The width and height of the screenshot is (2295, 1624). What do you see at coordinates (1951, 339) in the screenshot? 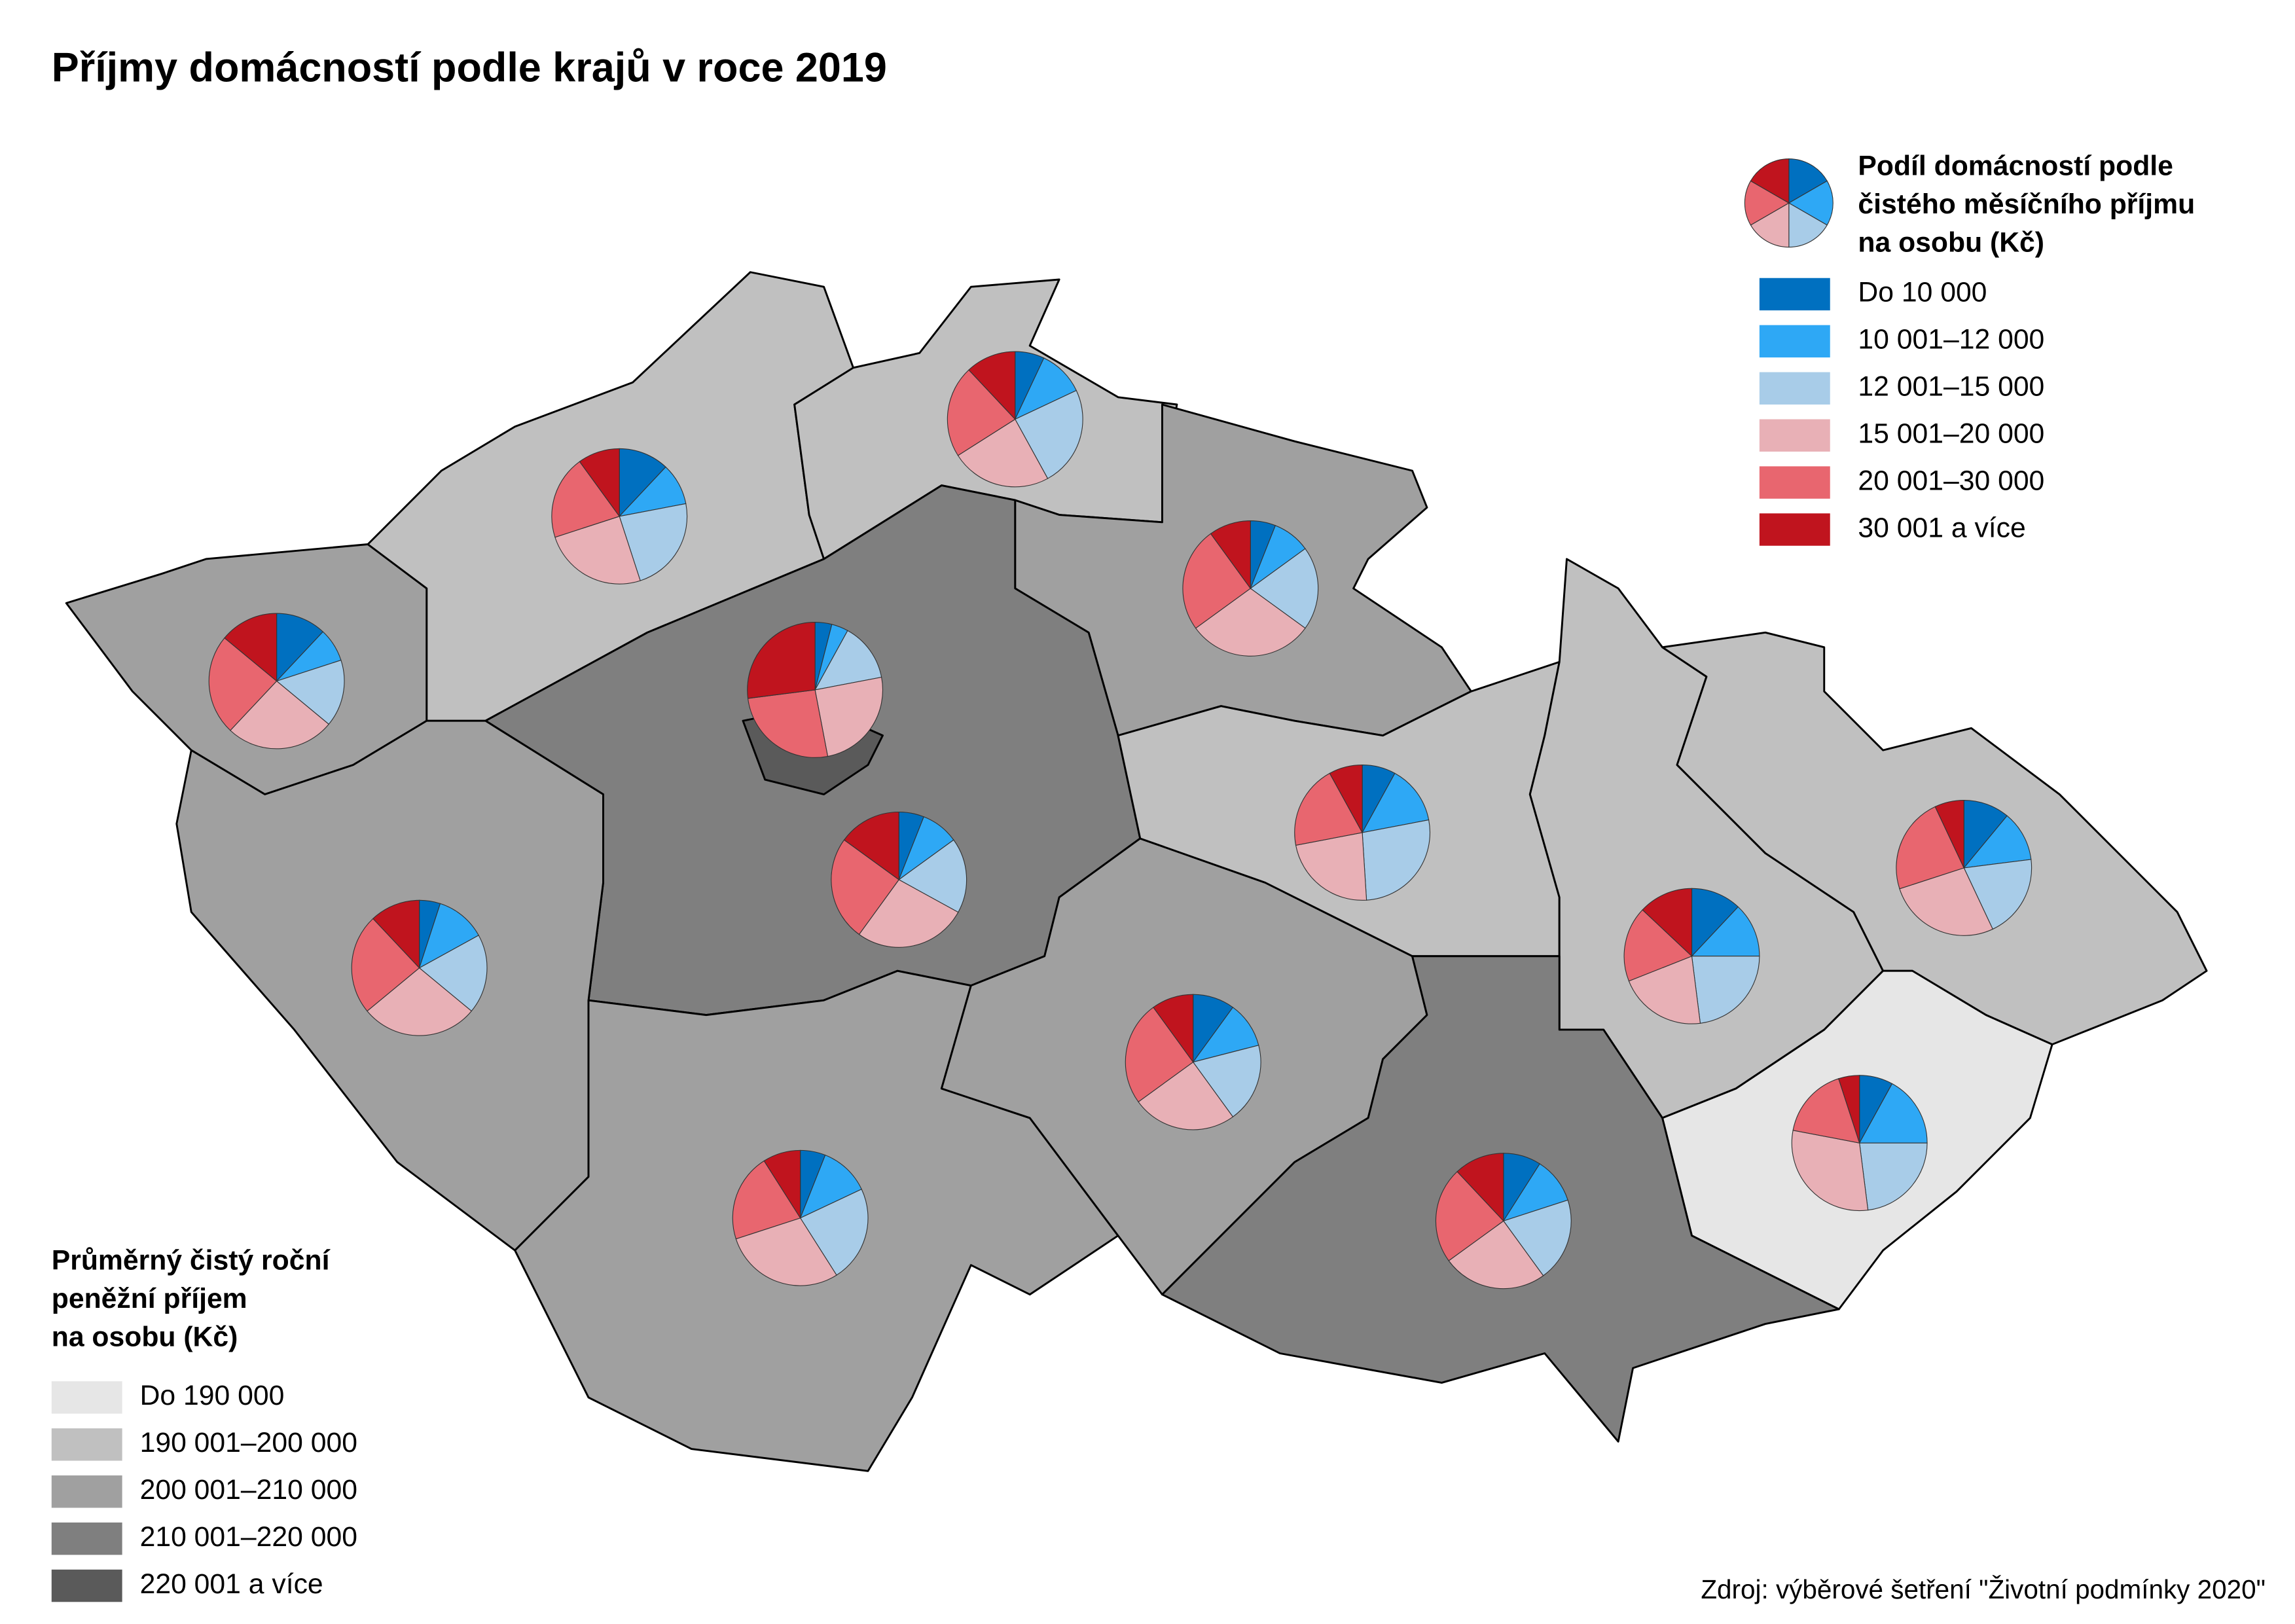
I see `legend-label: 10 001–12 000` at bounding box center [1951, 339].